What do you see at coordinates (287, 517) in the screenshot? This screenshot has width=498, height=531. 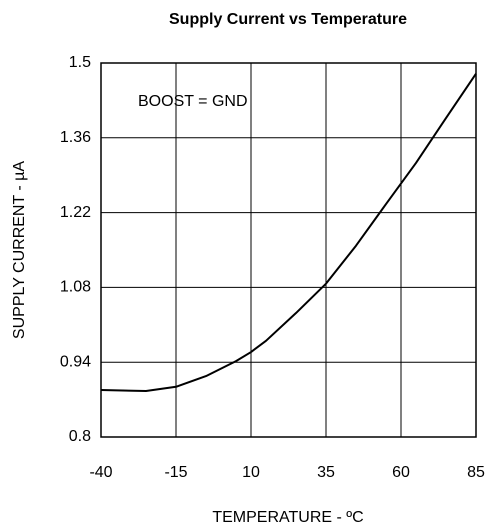 I see `x-axis-label: TEMPERATURE - ºC` at bounding box center [287, 517].